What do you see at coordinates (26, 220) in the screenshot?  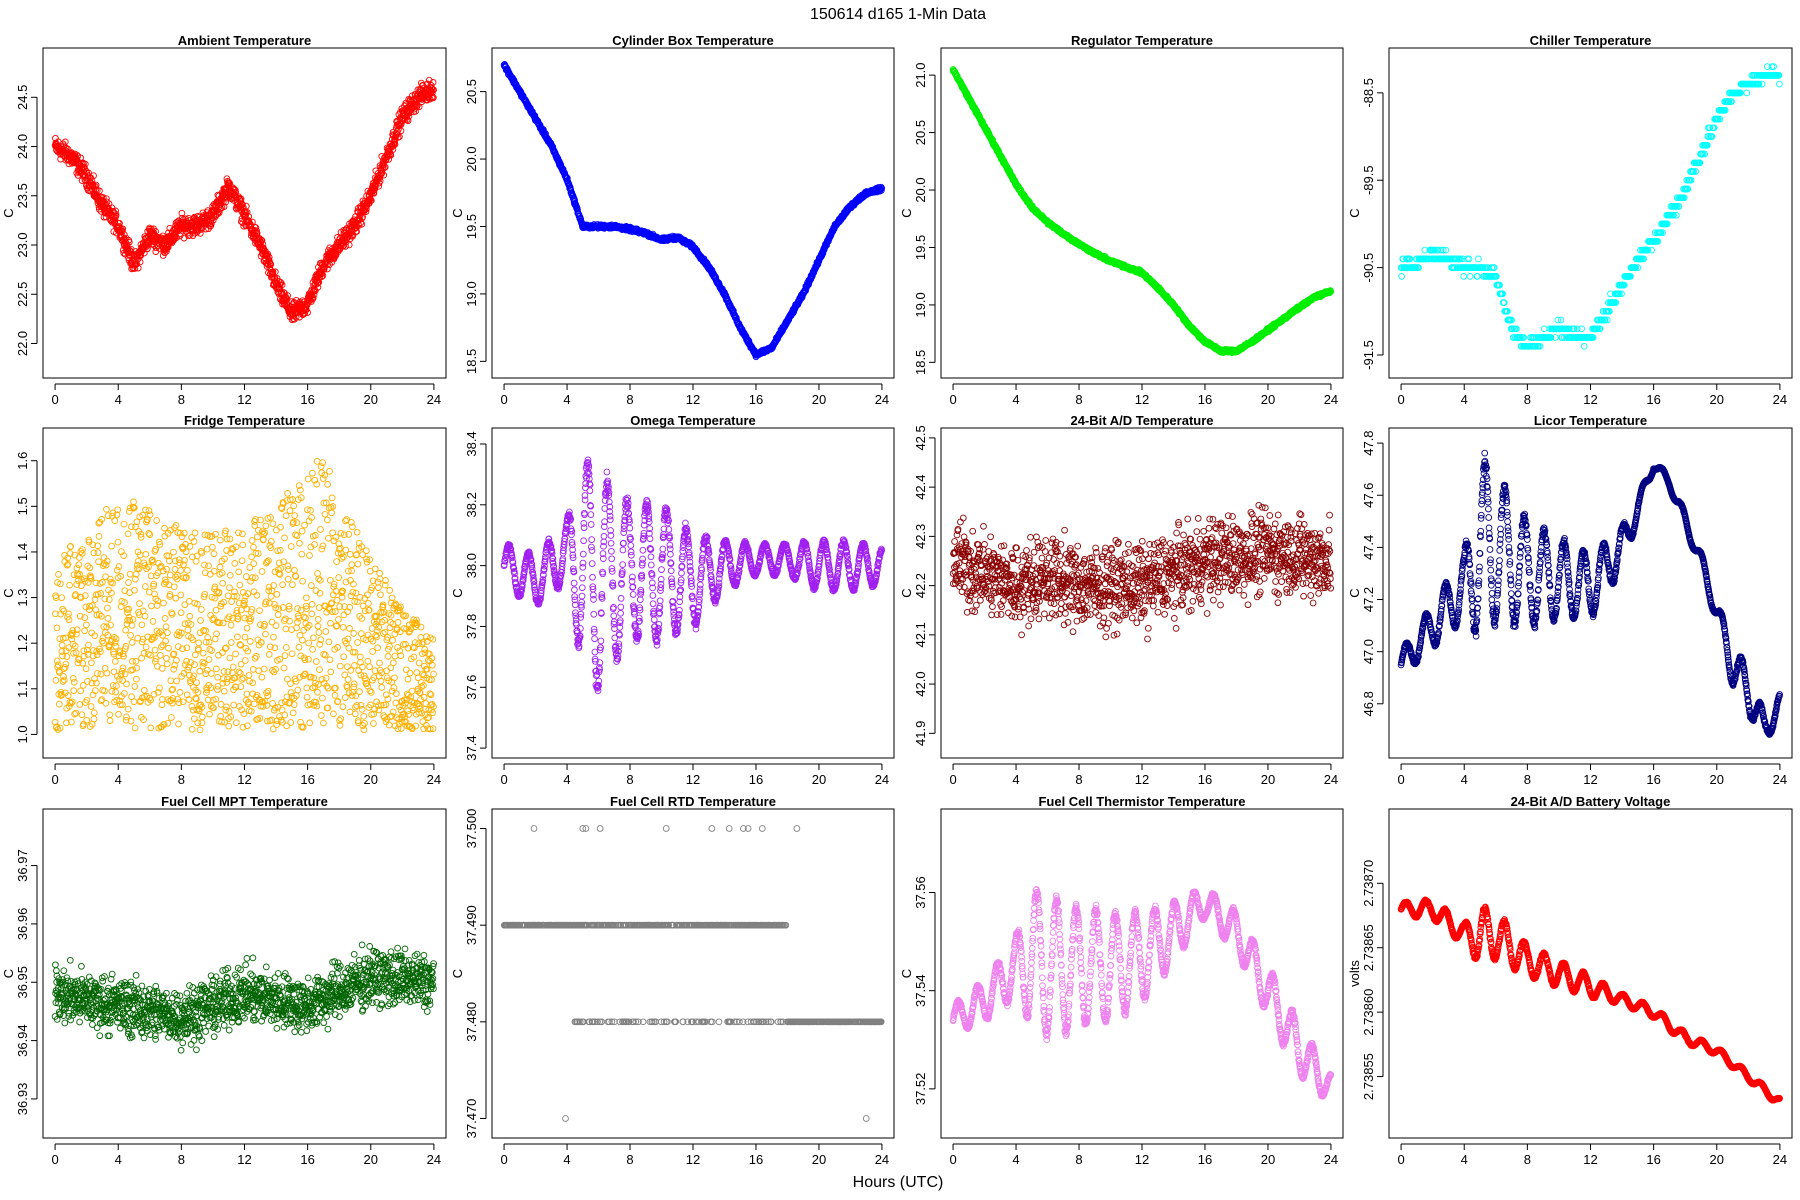 I see `y-axis: 22.0 22.5 23.0 23.5 24.0 24.5` at bounding box center [26, 220].